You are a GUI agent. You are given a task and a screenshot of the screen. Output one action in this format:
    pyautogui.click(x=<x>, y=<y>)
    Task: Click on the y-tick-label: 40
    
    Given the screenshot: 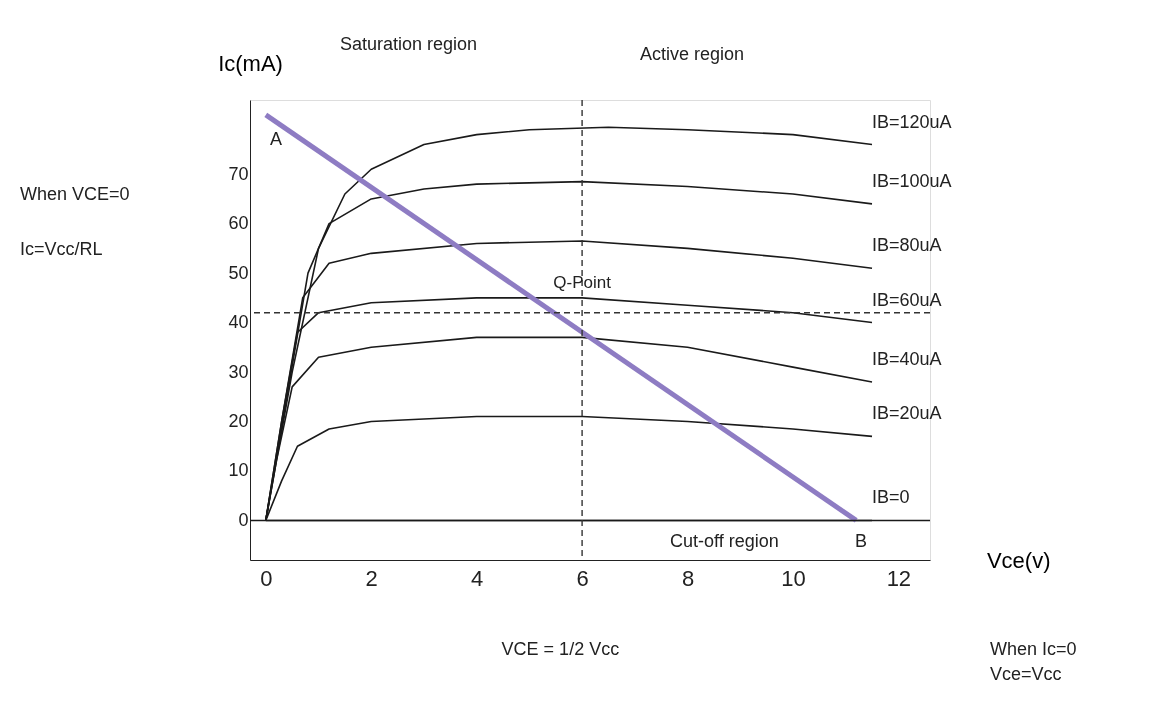 What is the action you would take?
    pyautogui.click(x=238, y=322)
    